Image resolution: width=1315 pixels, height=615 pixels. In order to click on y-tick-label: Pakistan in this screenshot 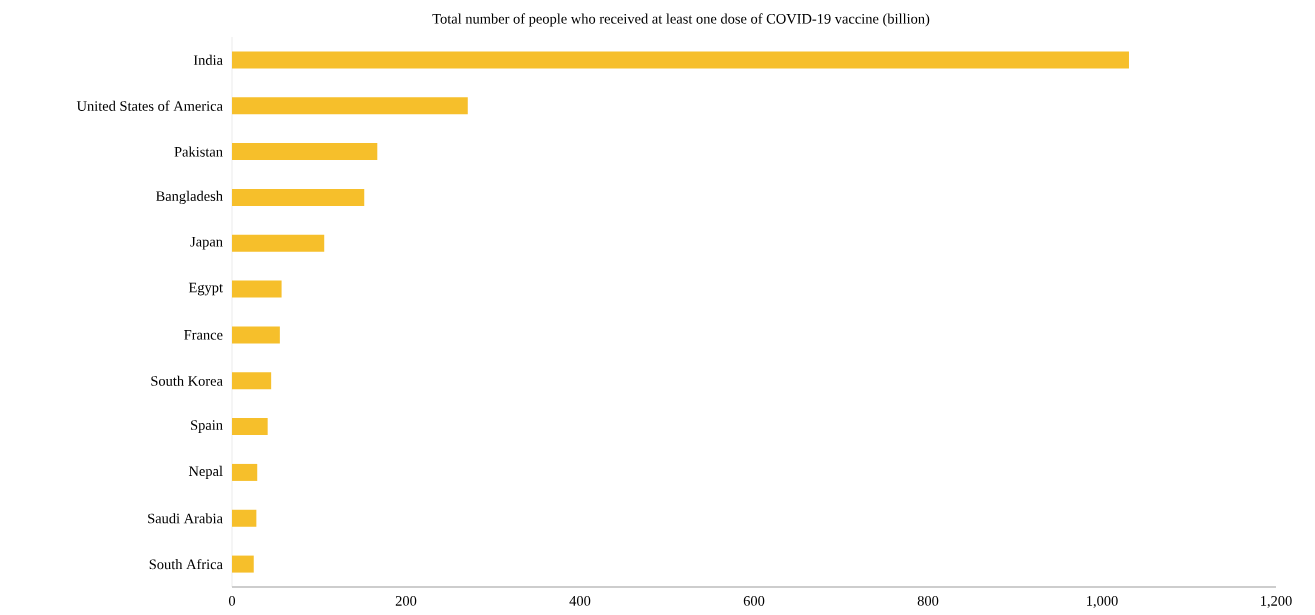, I will do `click(198, 151)`.